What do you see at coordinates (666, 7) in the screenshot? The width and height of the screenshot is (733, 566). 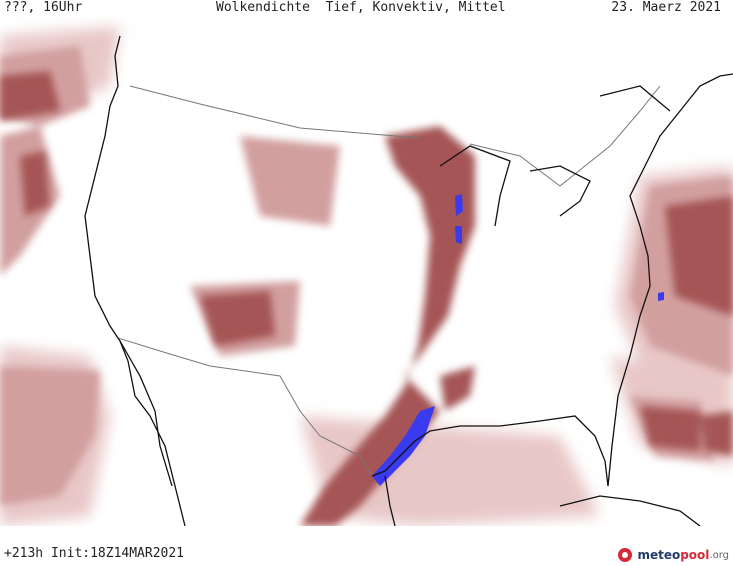 I see `forecast-date: 23. Maerz 2021` at bounding box center [666, 7].